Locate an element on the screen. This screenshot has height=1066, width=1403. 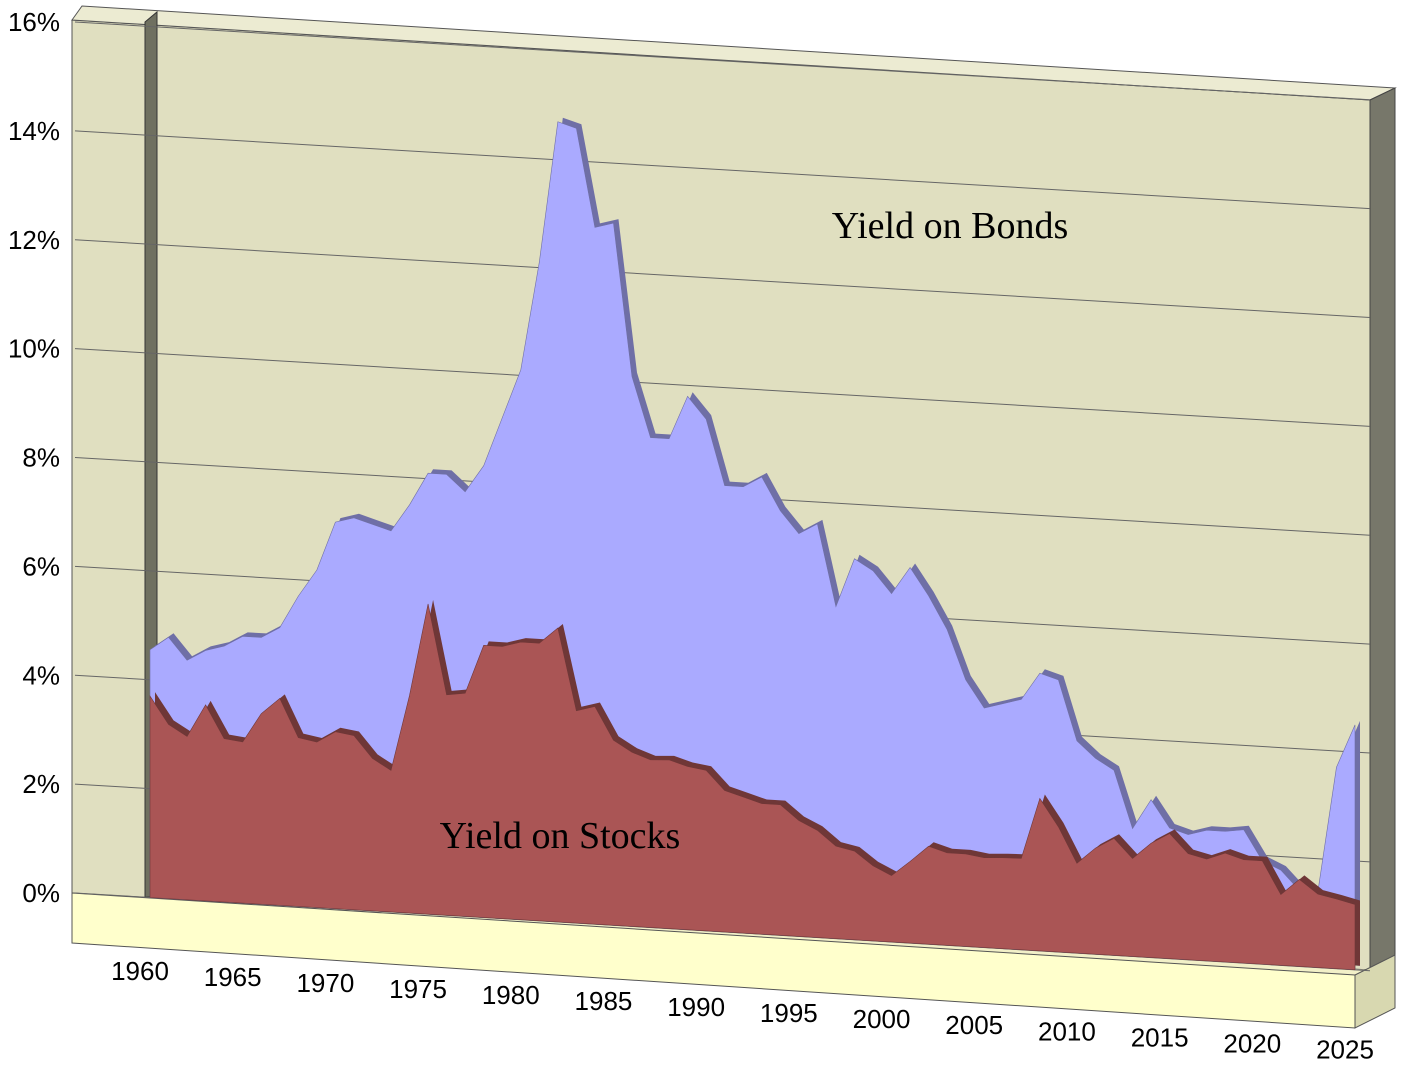
y-tick-label: 2% is located at coordinates (41, 784).